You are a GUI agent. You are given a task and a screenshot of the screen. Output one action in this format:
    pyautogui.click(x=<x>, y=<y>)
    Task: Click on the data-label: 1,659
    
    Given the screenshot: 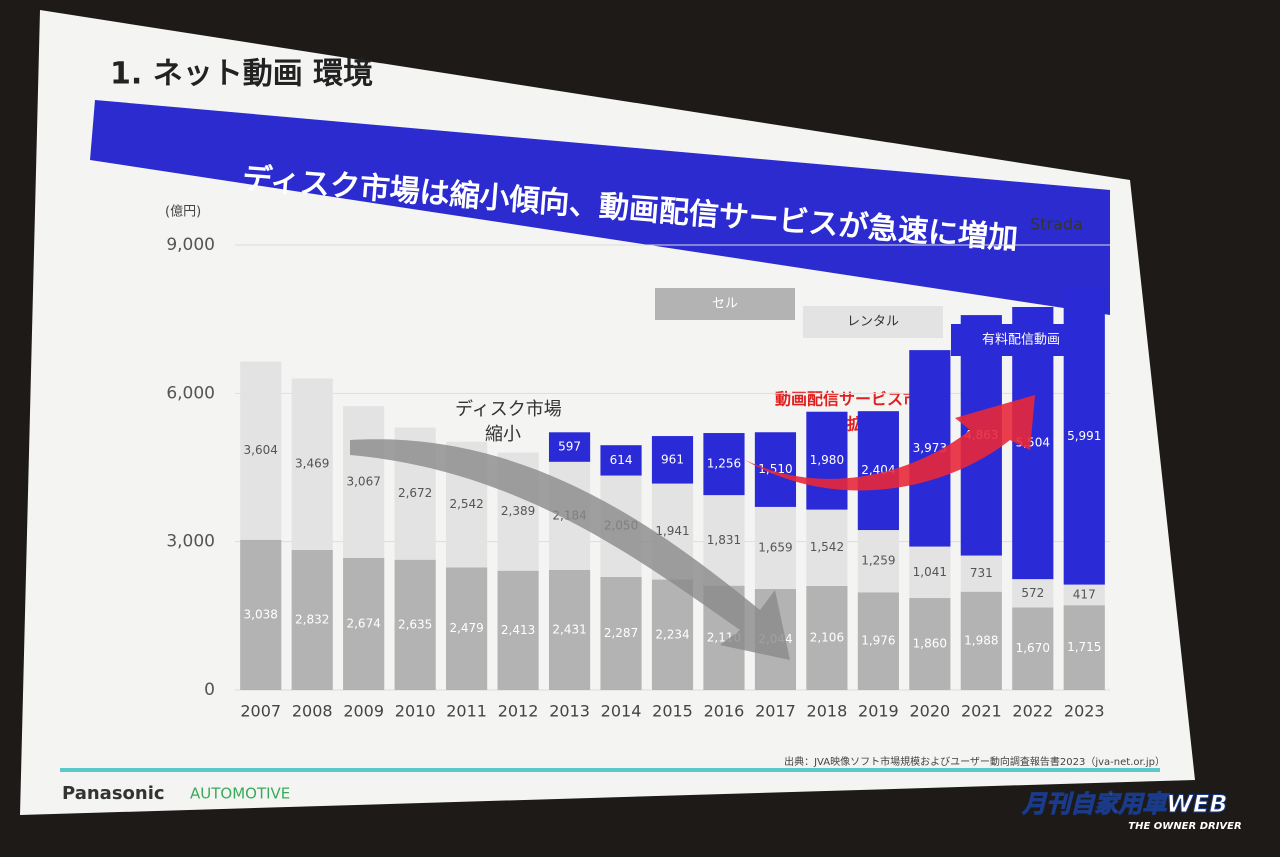 What is the action you would take?
    pyautogui.click(x=775, y=547)
    